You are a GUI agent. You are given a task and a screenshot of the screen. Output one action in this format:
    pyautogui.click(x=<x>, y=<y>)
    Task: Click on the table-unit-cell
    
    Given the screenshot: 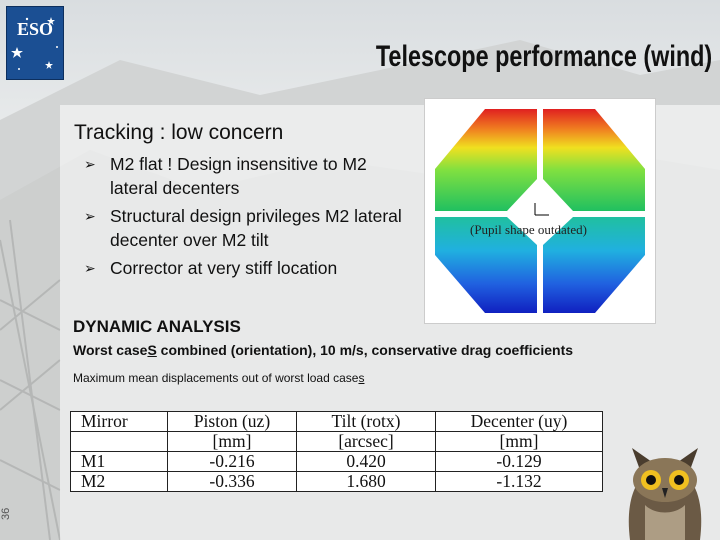 What is the action you would take?
    pyautogui.click(x=119, y=441)
    